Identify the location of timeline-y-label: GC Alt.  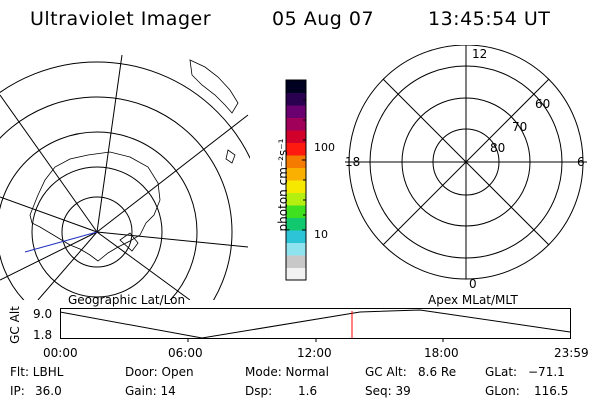
(15, 325).